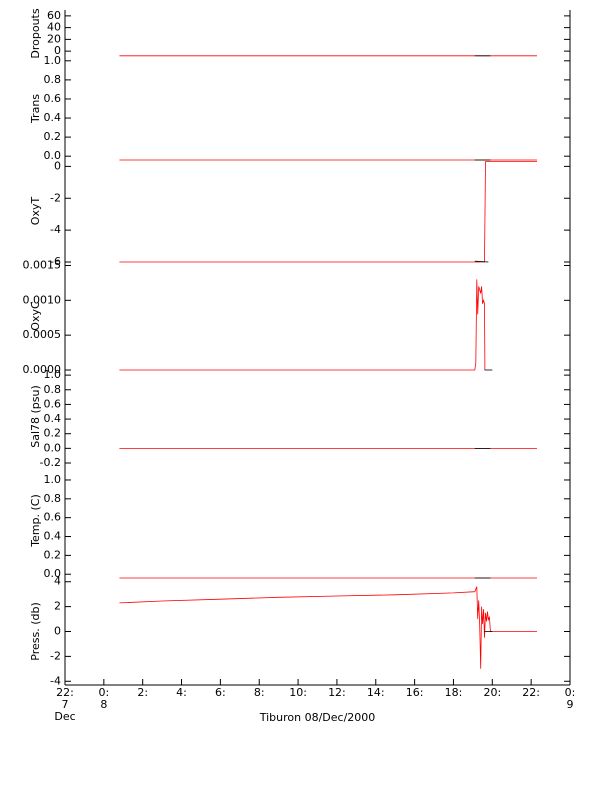 The width and height of the screenshot is (612, 785). What do you see at coordinates (54, 27) in the screenshot?
I see `y-tick-label: 40` at bounding box center [54, 27].